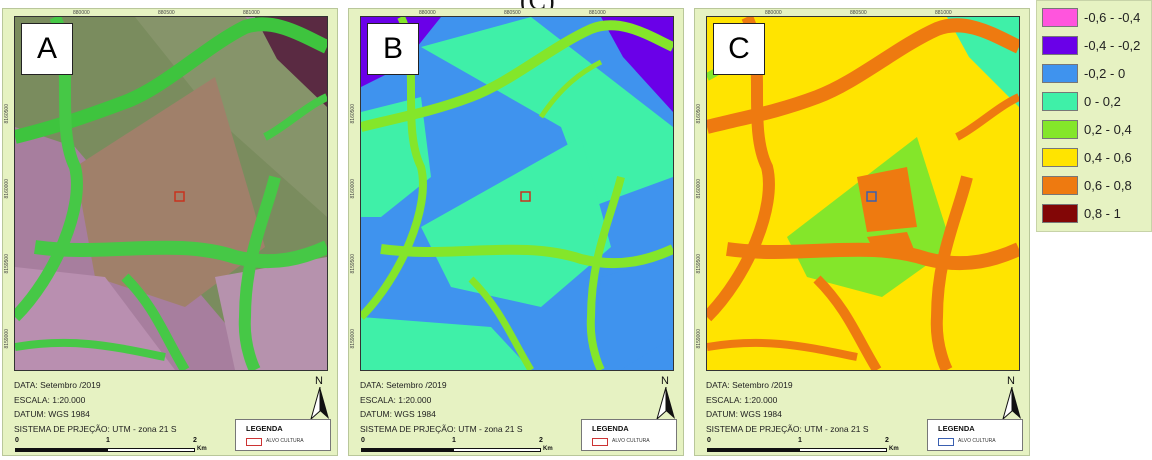  I want to click on legend-label: -0,6 - -0,4, so click(1112, 17).